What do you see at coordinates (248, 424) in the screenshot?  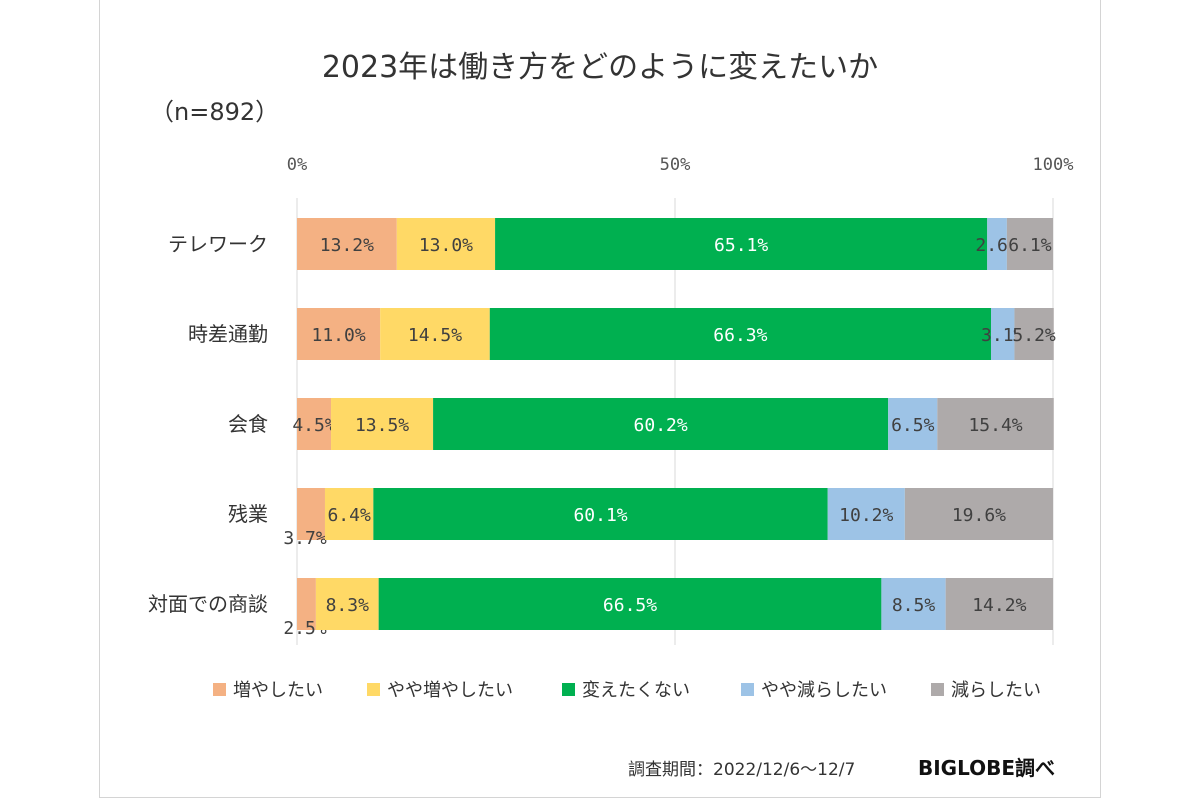 I see `category-label: 会食` at bounding box center [248, 424].